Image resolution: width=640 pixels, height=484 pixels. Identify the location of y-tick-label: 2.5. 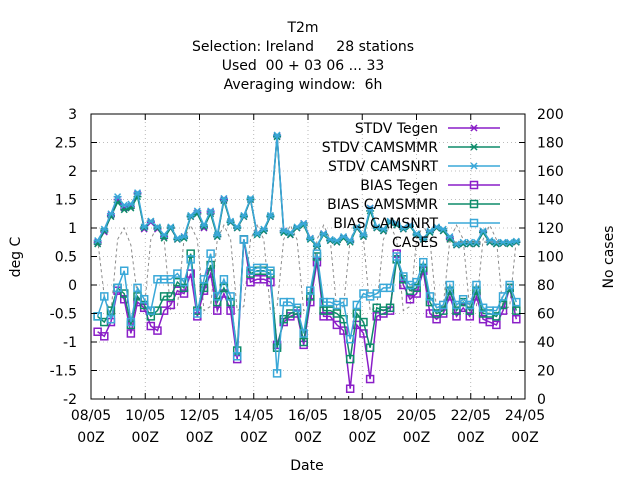
(66, 144).